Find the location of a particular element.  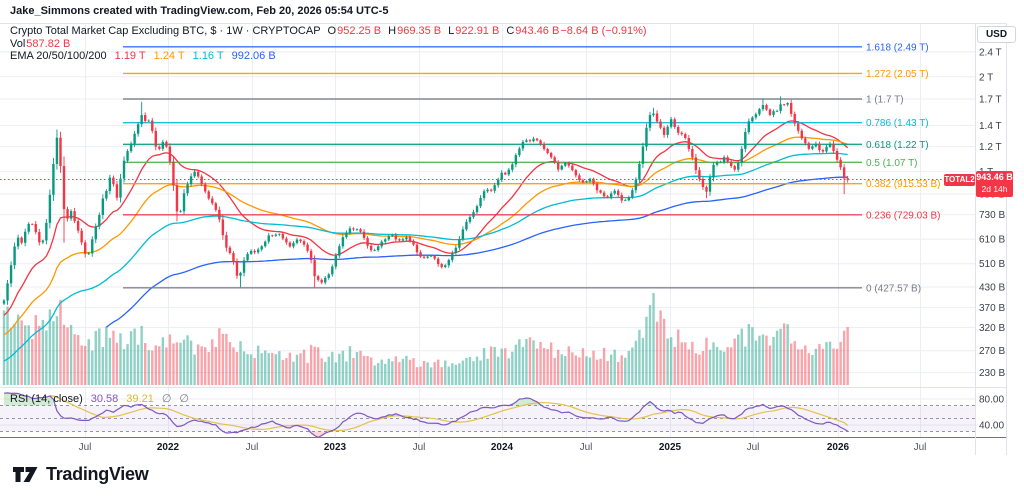

price-axis-label: 230 B is located at coordinates (992, 373).